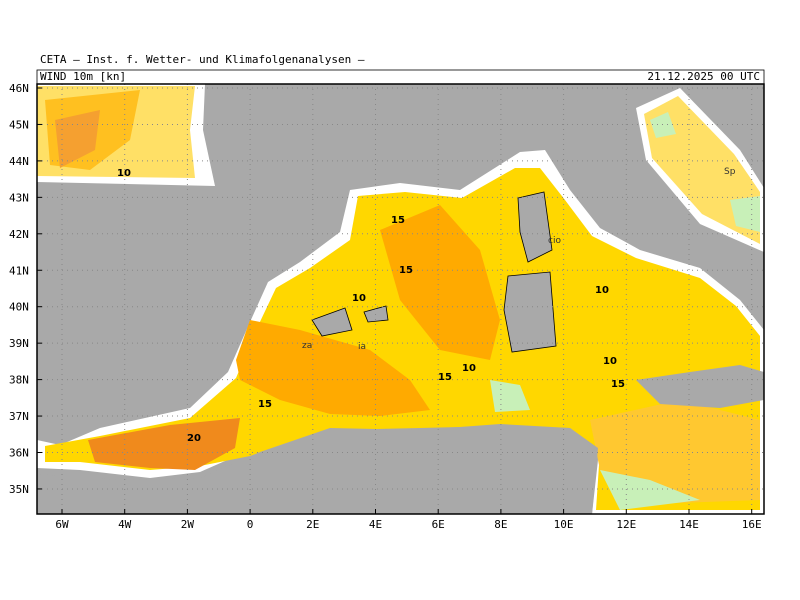  What do you see at coordinates (19, 380) in the screenshot?
I see `lat-label: 38N` at bounding box center [19, 380].